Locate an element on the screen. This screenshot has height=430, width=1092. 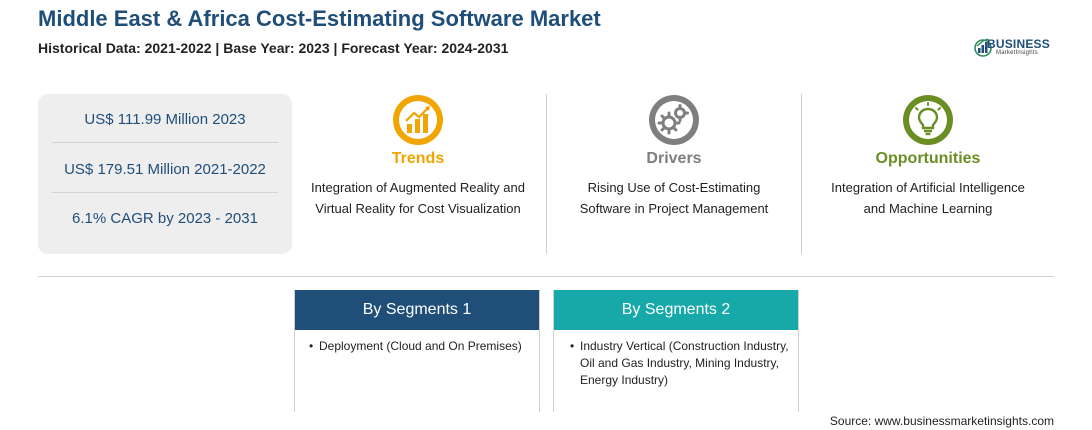
logo-globe-icon is located at coordinates (983, 47).